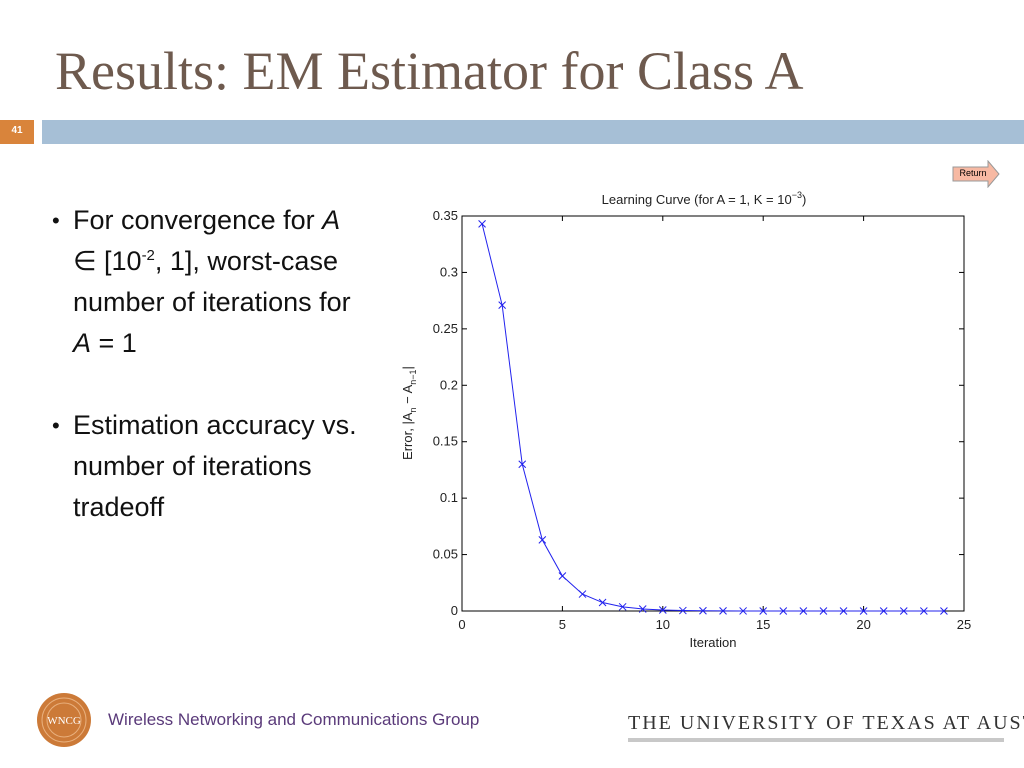  I want to click on bullet-text-rel: ∈ [10, so click(107, 261).